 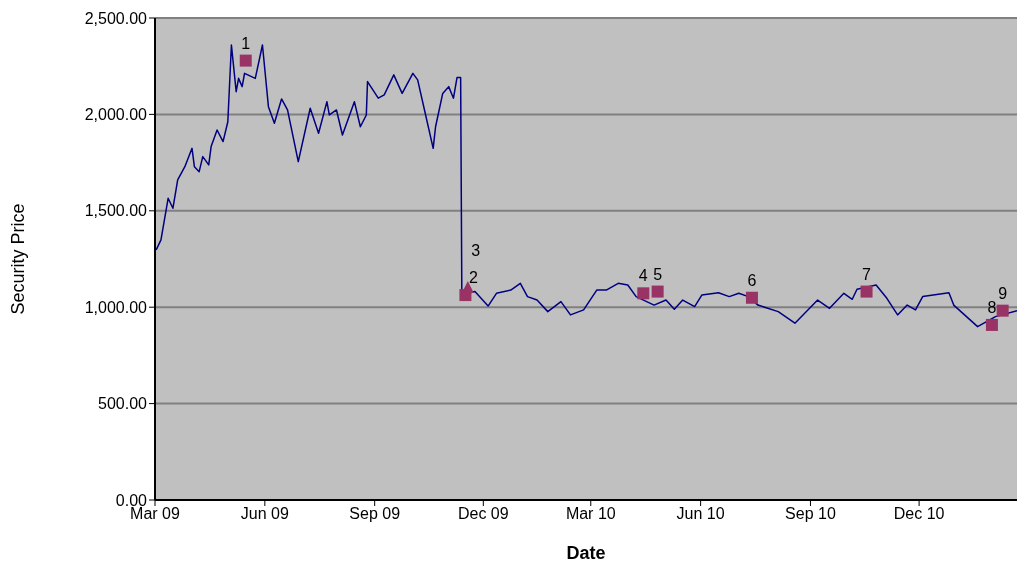 What do you see at coordinates (1003, 293) in the screenshot?
I see `annotation: 9` at bounding box center [1003, 293].